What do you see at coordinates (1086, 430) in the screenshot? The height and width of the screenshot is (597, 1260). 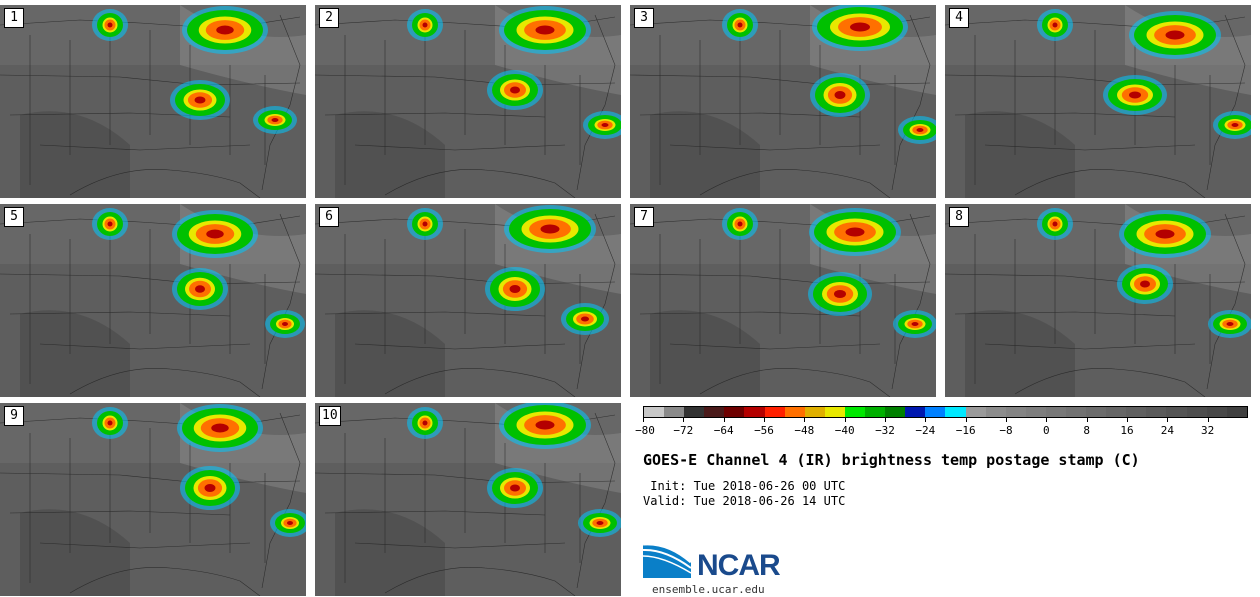 I see `colorbar-tick-label: 8` at bounding box center [1086, 430].